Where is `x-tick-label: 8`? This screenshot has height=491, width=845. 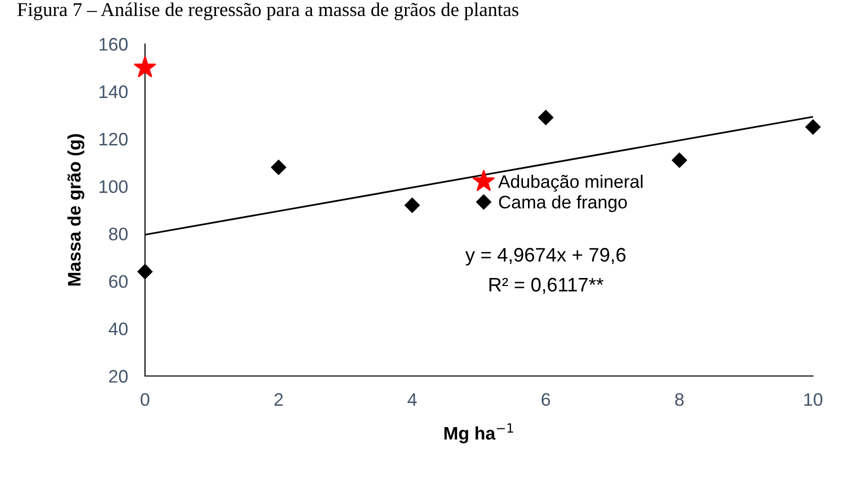
x-tick-label: 8 is located at coordinates (679, 399).